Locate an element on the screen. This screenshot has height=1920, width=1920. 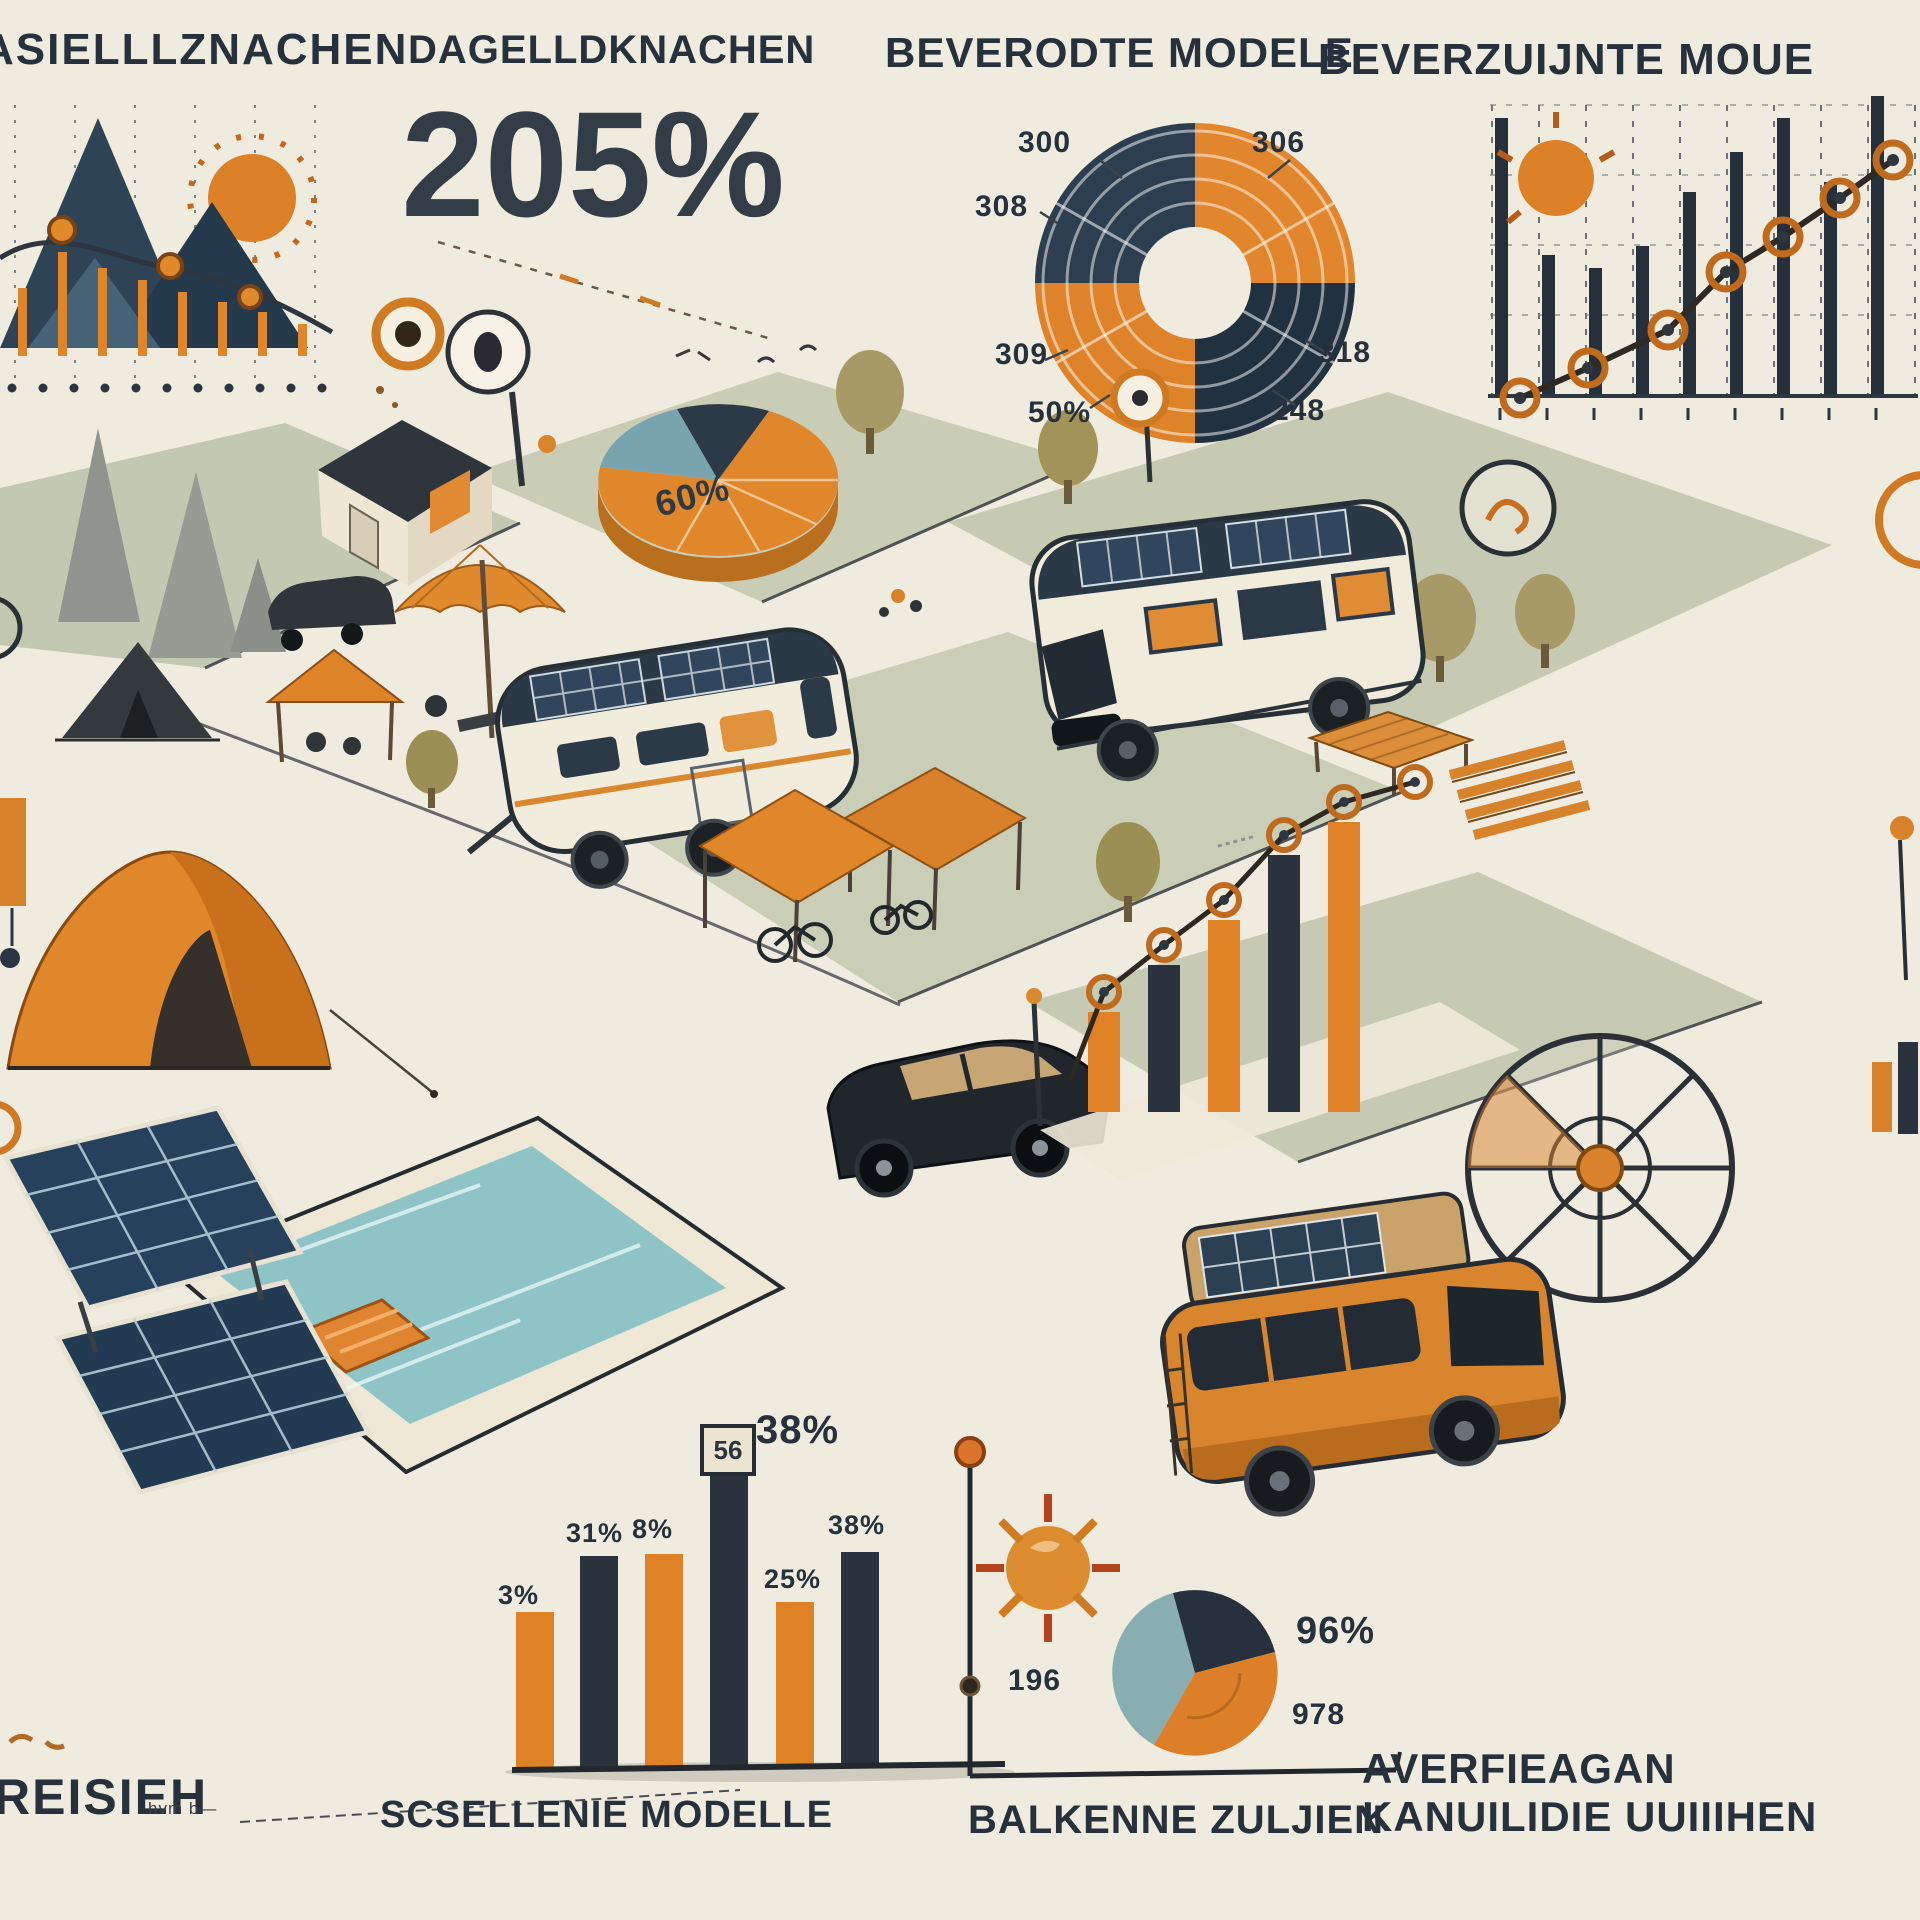
line-markers is located at coordinates (1706, 279).